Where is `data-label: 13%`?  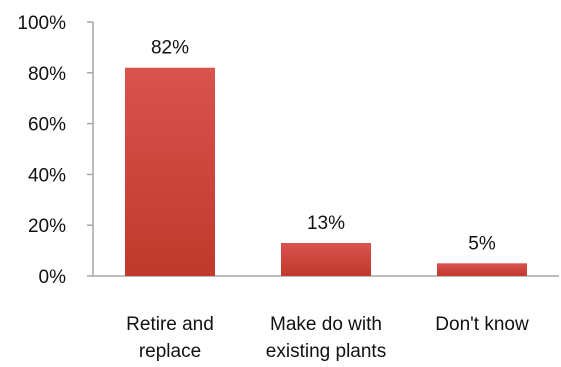
data-label: 13% is located at coordinates (326, 223).